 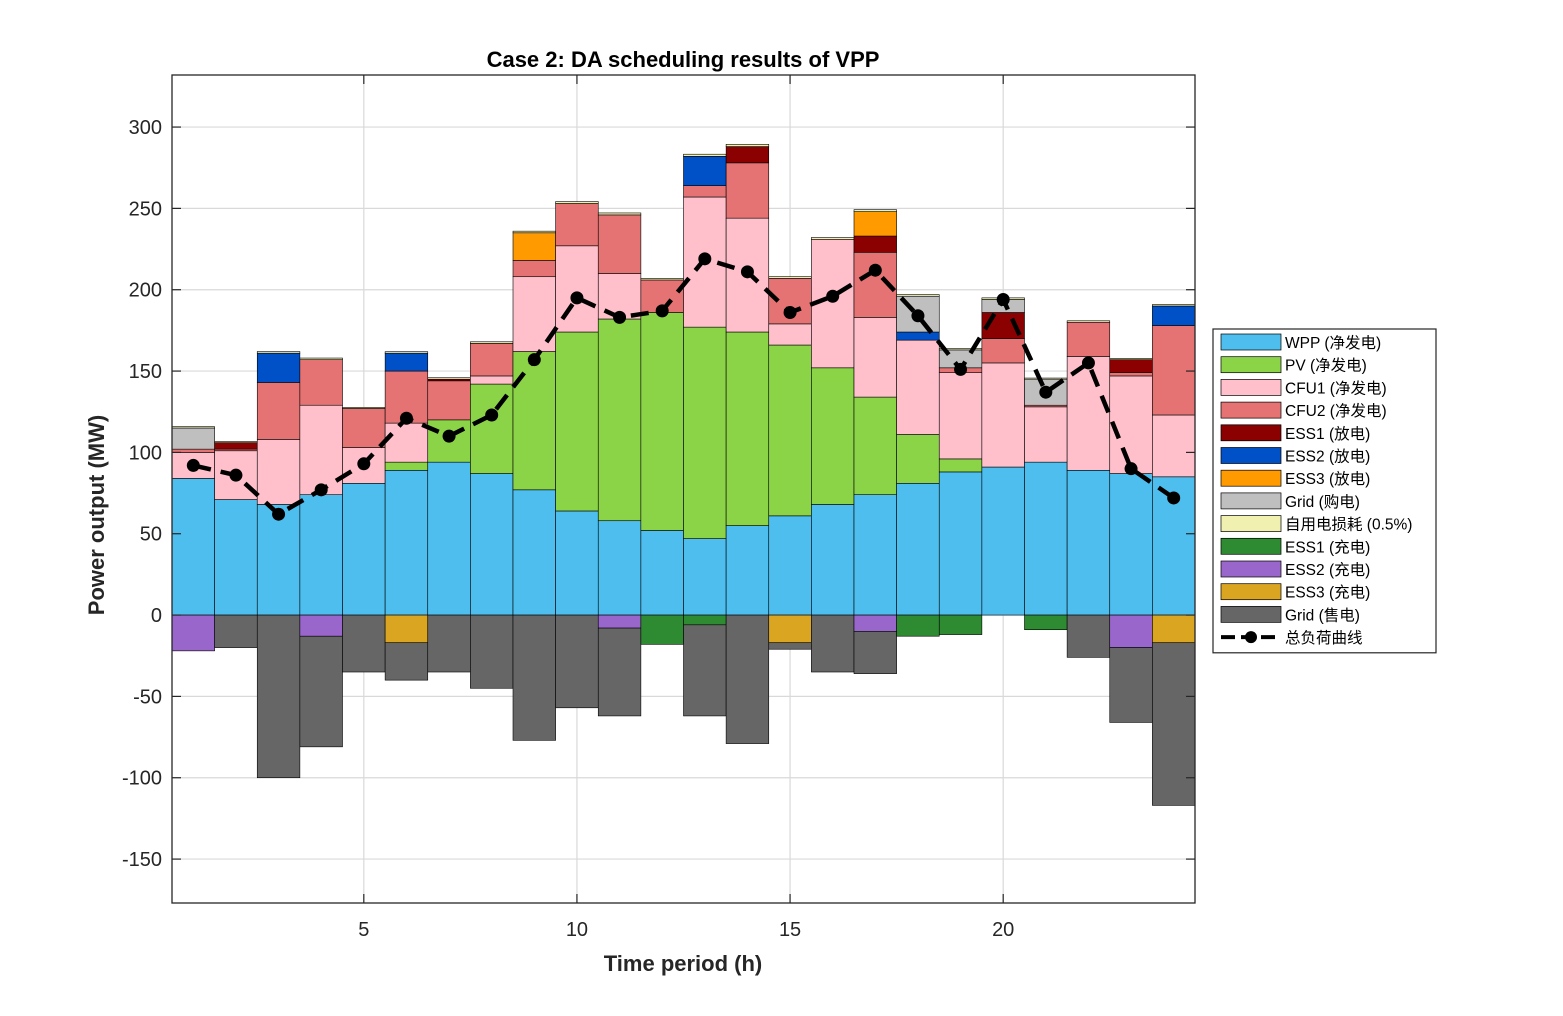 I want to click on legend-label: ESS1 (放电), so click(x=1327, y=434).